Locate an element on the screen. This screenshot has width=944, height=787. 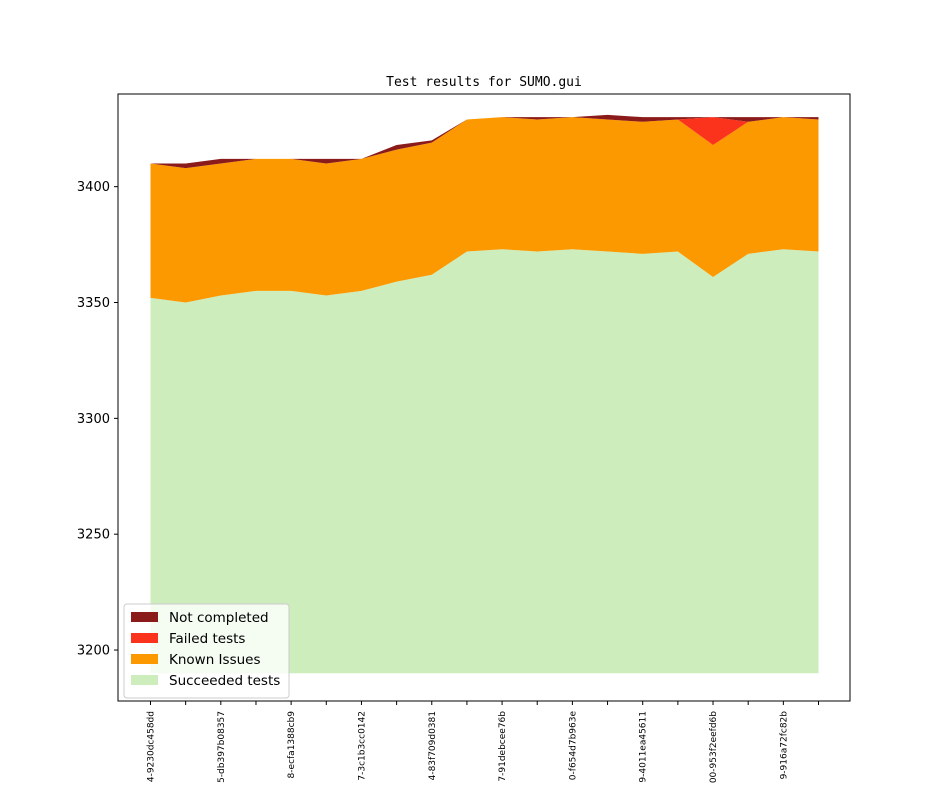
y-axis: 3200 3250 3300 3350 3400 is located at coordinates (97, 419).